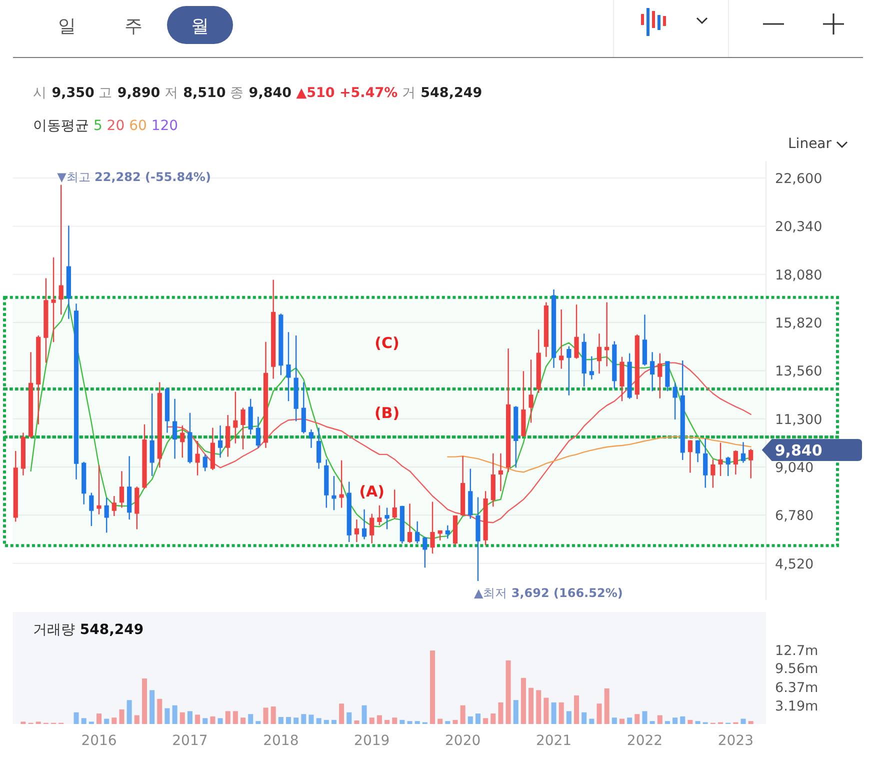 This screenshot has width=870, height=760. What do you see at coordinates (798, 179) in the screenshot?
I see `y-tick-label: 22,600` at bounding box center [798, 179].